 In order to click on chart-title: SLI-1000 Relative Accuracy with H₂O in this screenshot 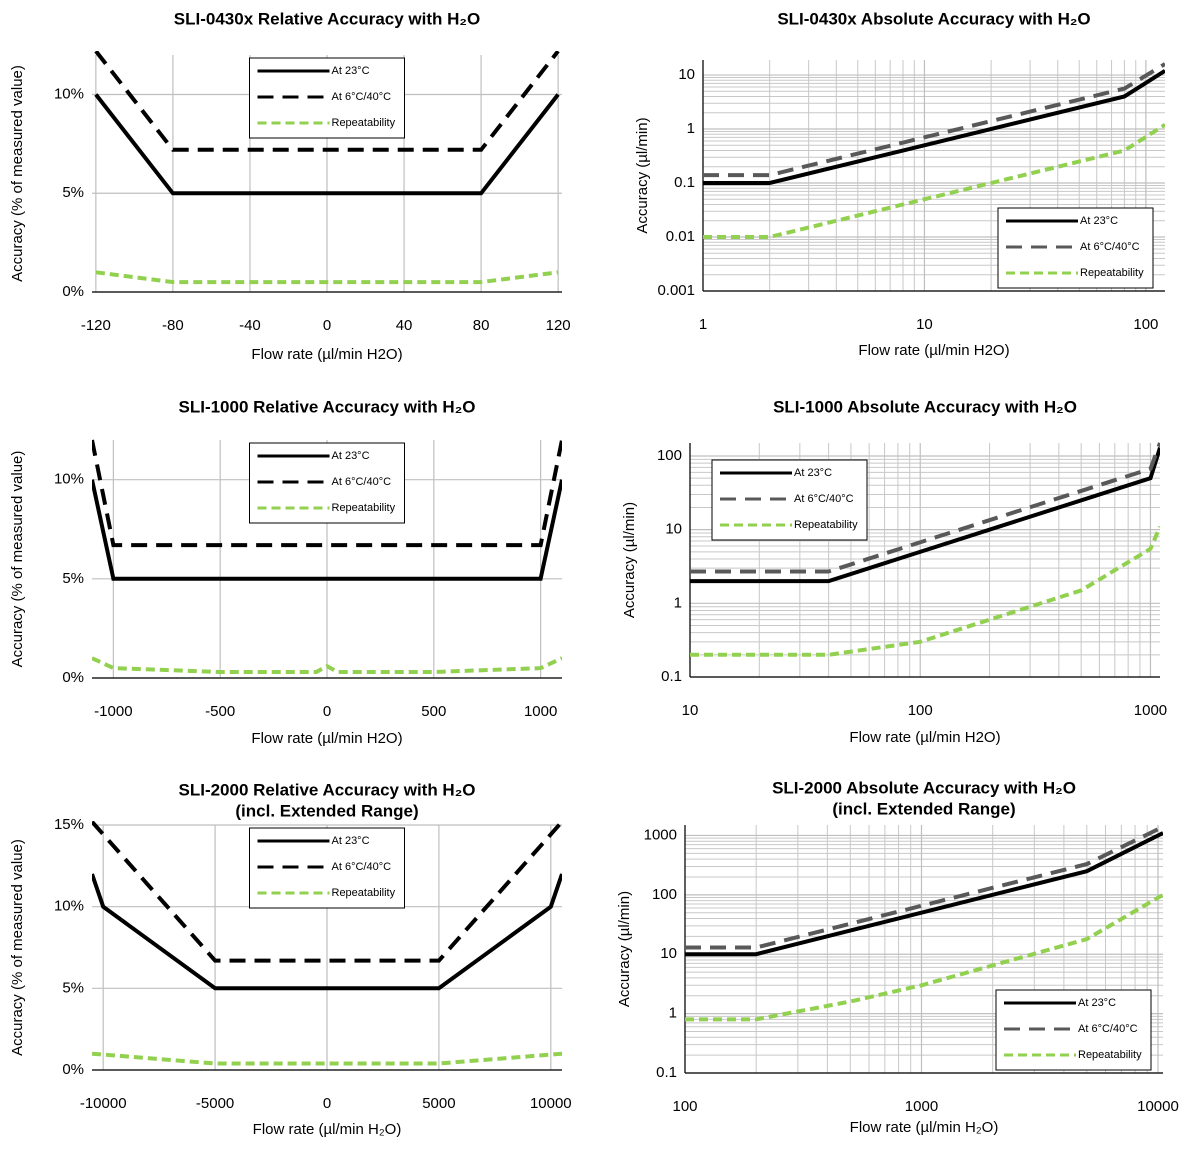, I will do `click(327, 406)`.